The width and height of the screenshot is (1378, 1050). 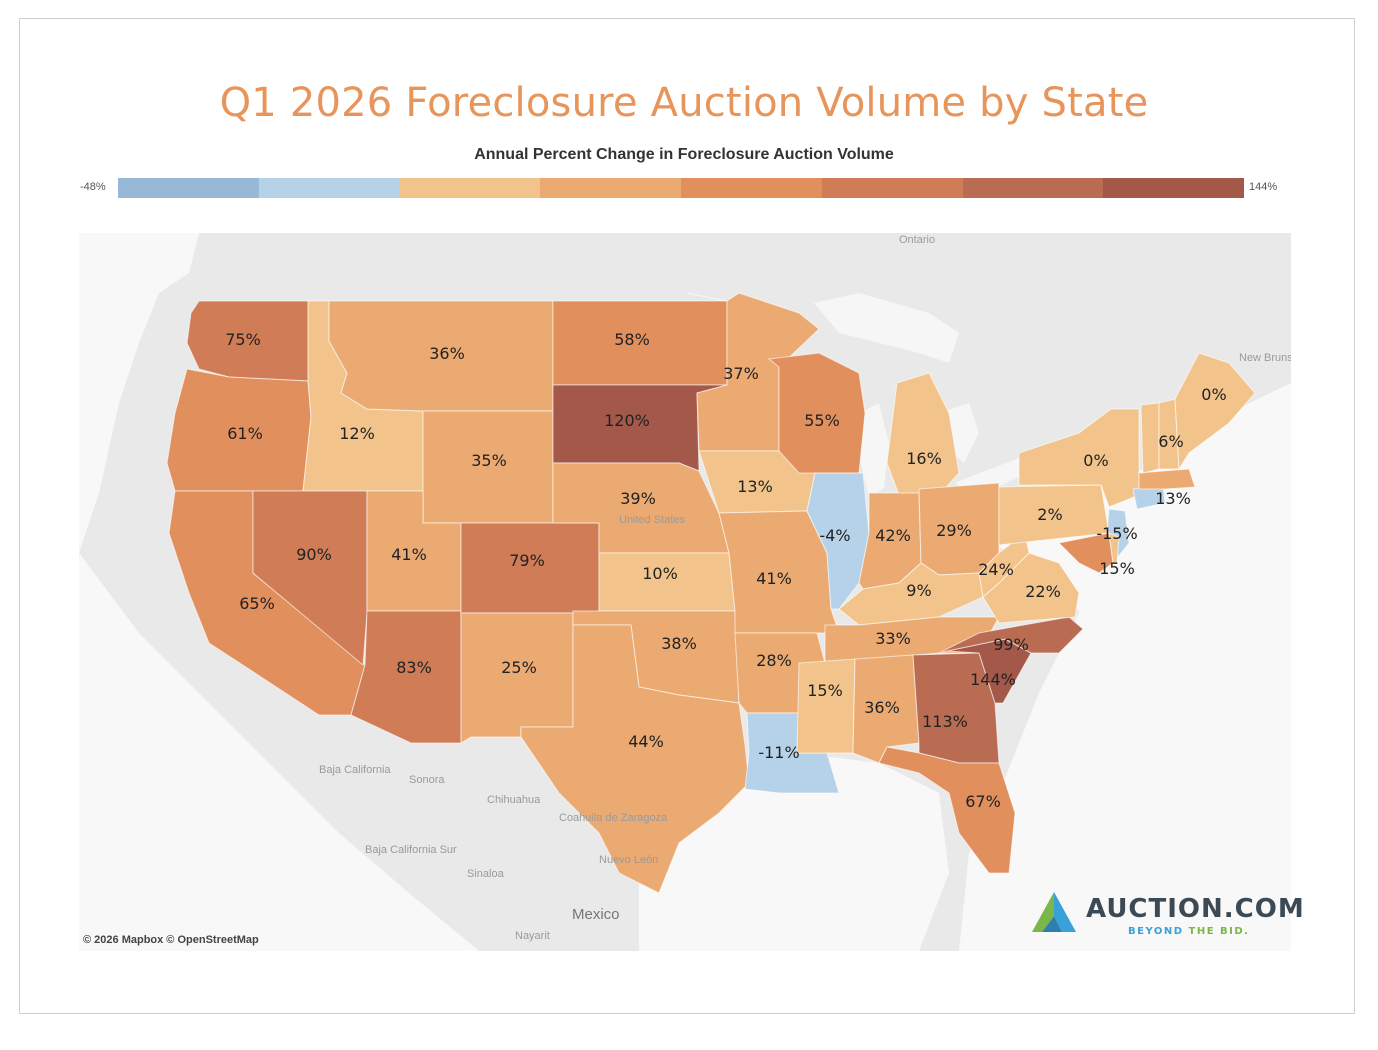 I want to click on map-credit: © 2026 Mapbox © OpenStreetMap, so click(x=171, y=940).